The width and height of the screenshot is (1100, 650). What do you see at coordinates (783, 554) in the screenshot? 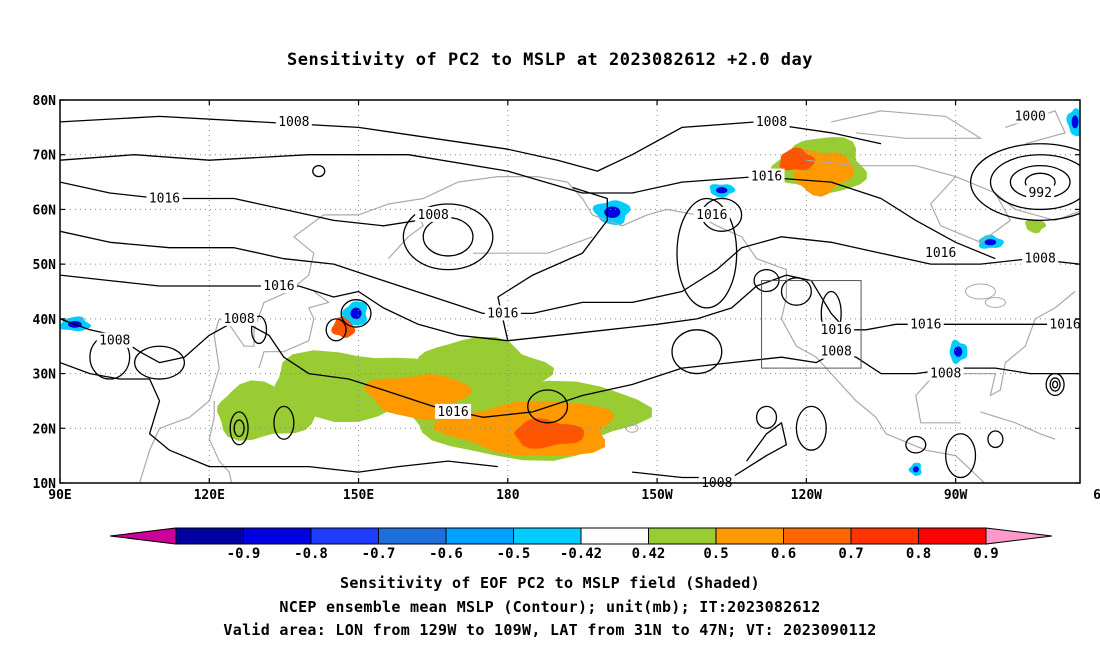
I see `colorbar-label: 0.6` at bounding box center [783, 554].